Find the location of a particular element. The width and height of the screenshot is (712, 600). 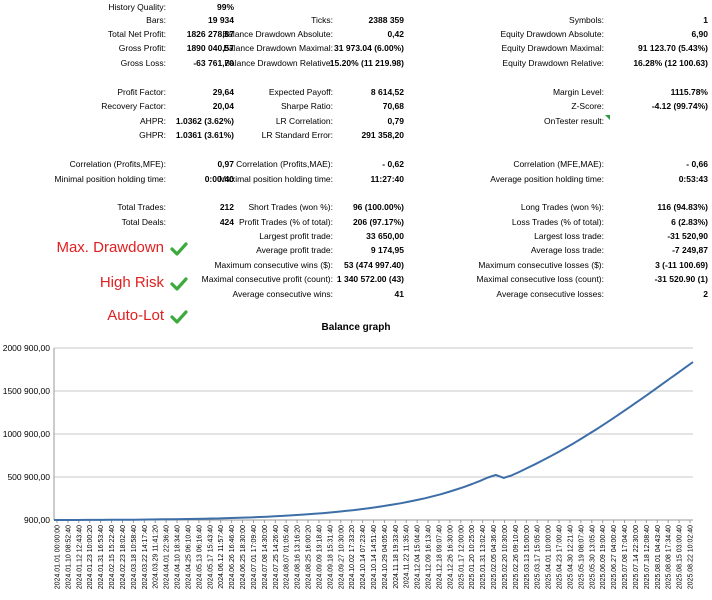

y-tick-label: 1000 900,00 is located at coordinates (27, 434).